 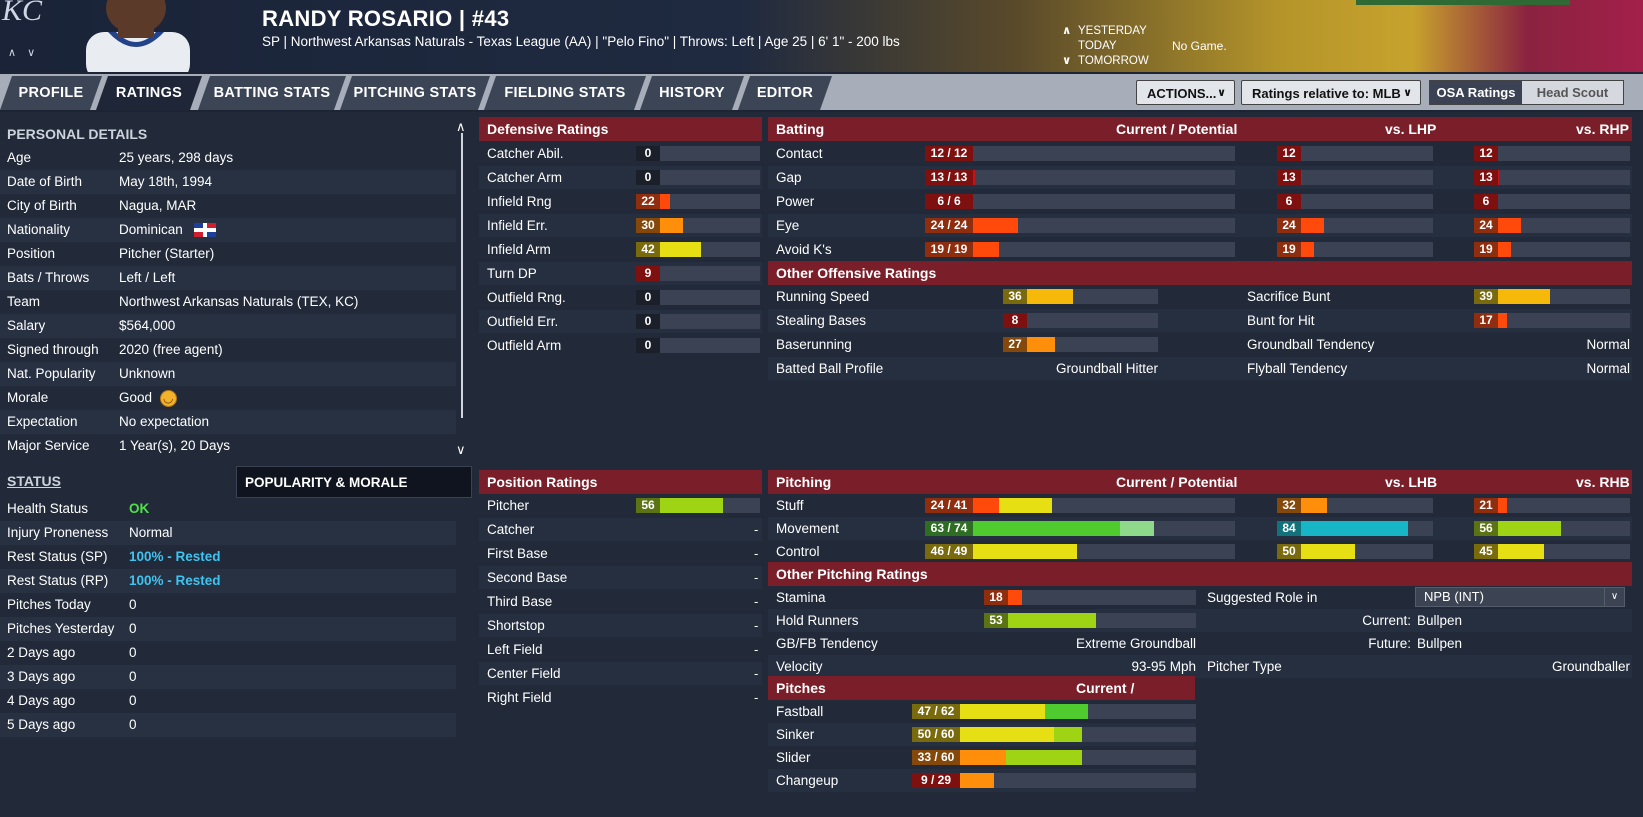 What do you see at coordinates (949, 153) in the screenshot?
I see `bat-cp-bar-value: 12 / 12` at bounding box center [949, 153].